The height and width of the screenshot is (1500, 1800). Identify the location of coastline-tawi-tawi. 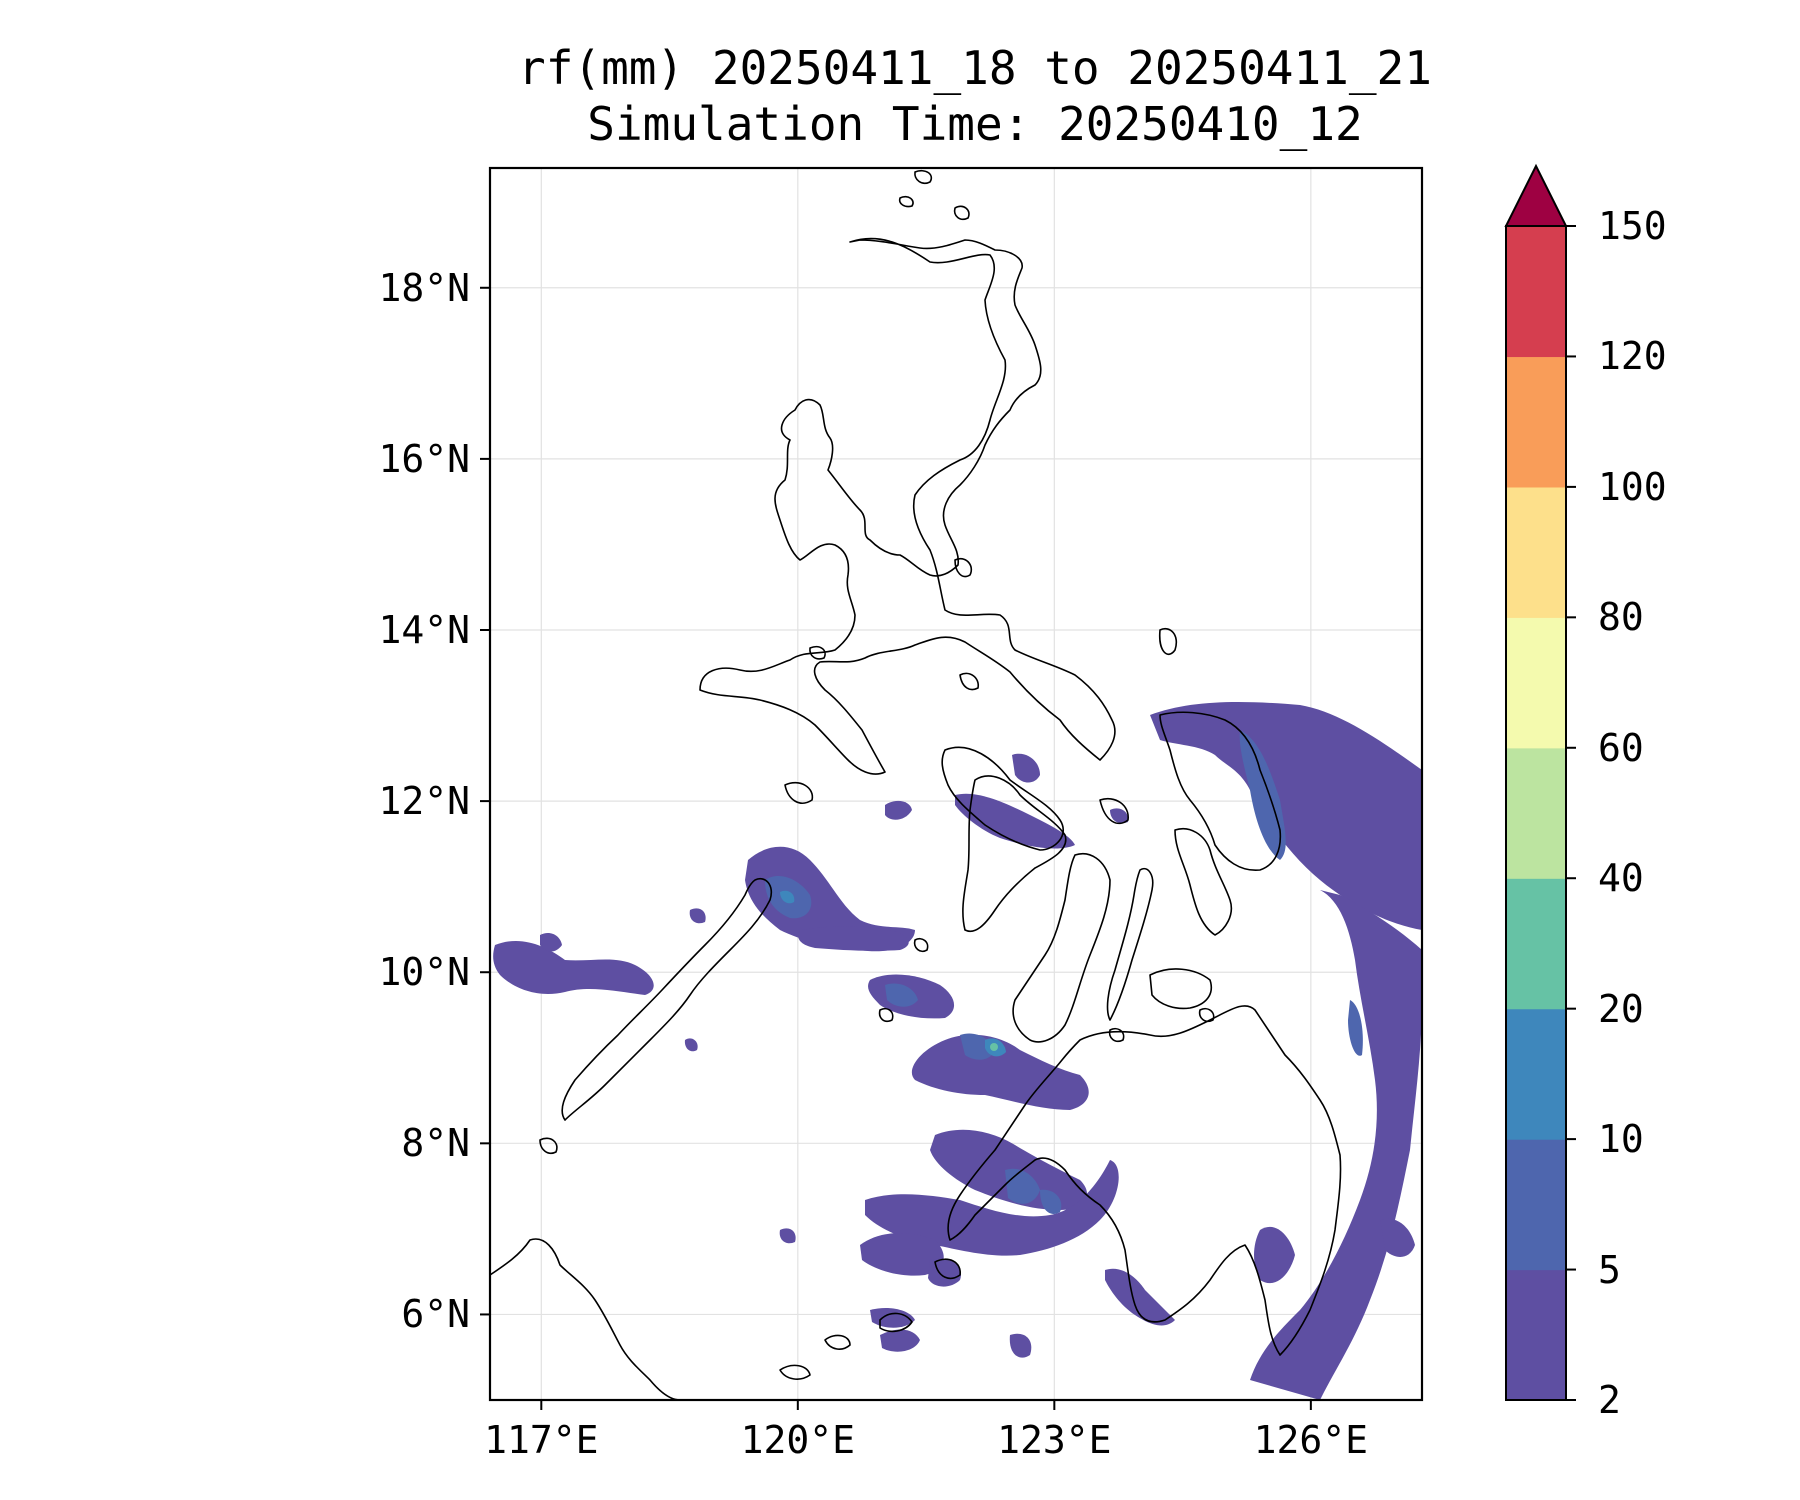
(795, 1372).